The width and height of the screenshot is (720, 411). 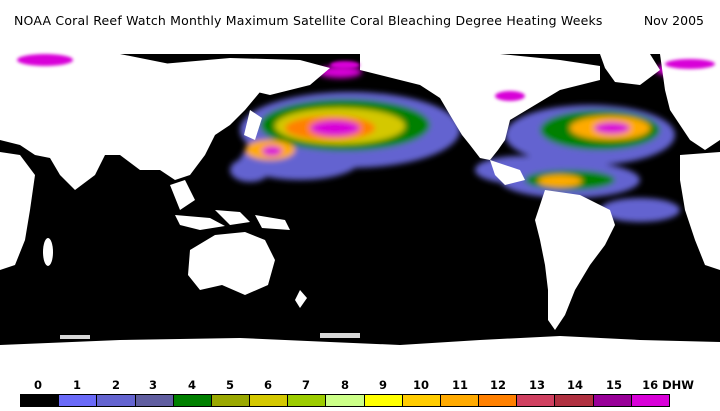 I want to click on legend-label: 12, so click(x=498, y=385).